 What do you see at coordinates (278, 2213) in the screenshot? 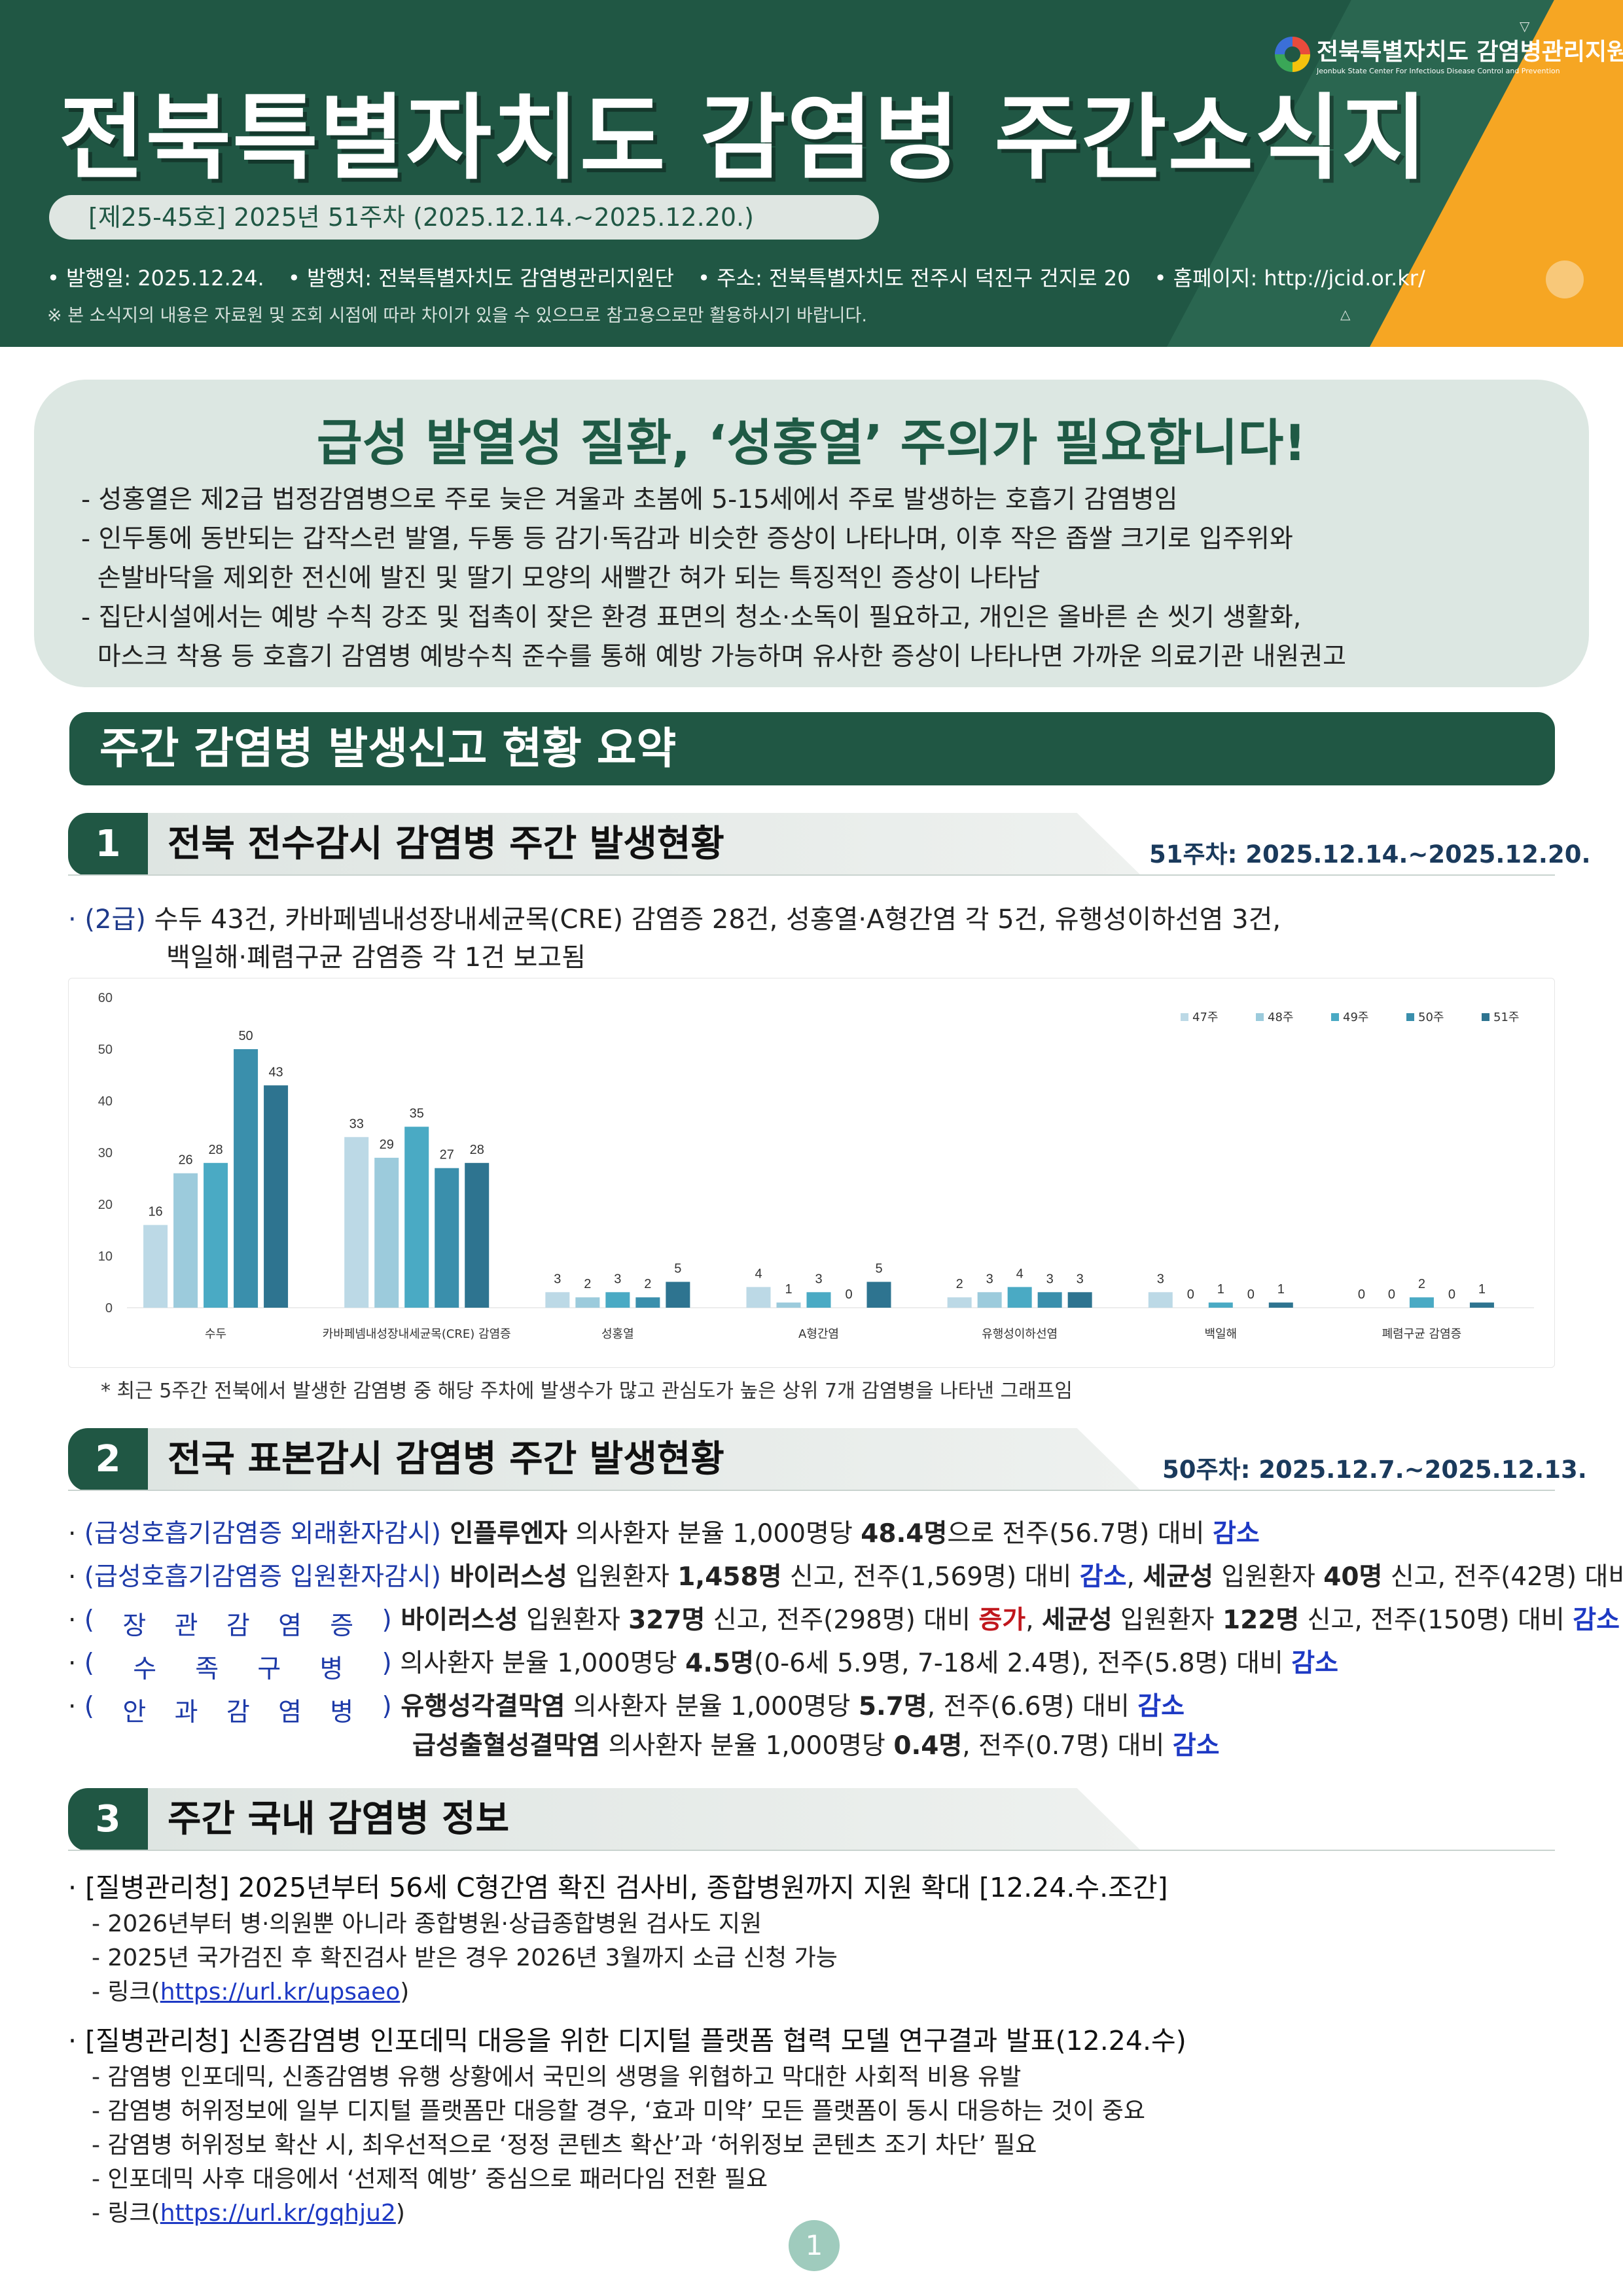
I see `news-link: https://url.kr/gqhju2` at bounding box center [278, 2213].